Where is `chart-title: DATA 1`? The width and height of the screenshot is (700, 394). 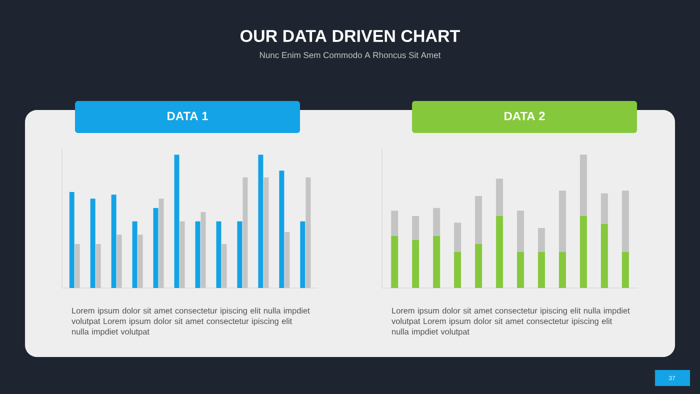
chart-title: DATA 1 is located at coordinates (188, 116).